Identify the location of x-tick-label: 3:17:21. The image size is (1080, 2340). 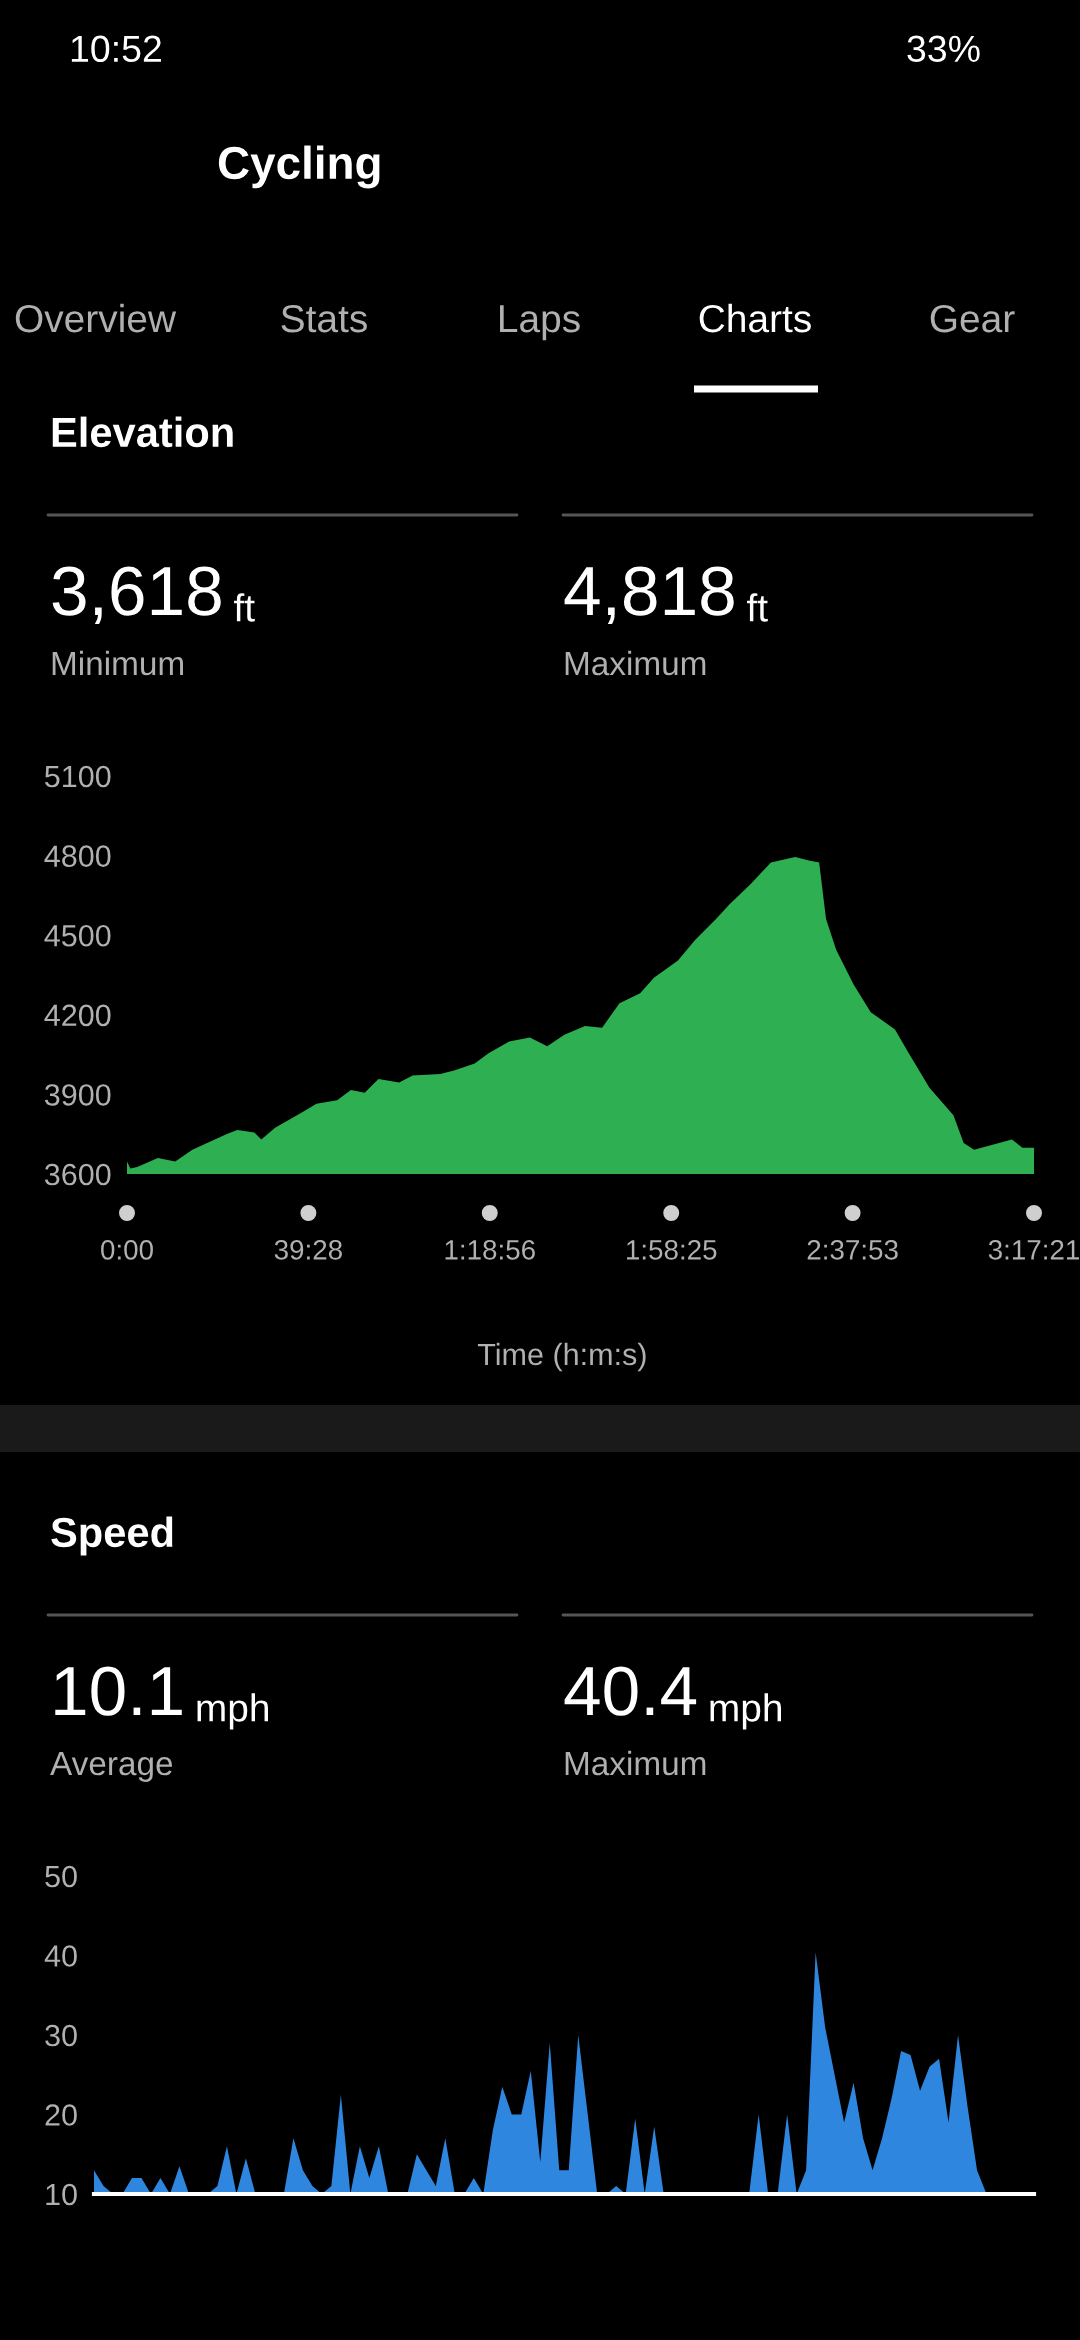
(1033, 1250).